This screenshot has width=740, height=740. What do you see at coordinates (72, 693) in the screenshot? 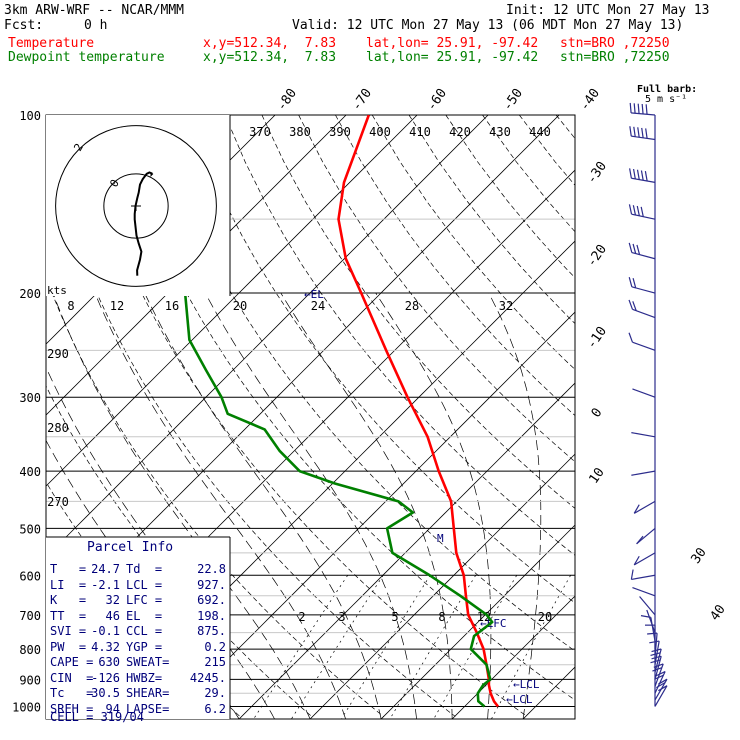
I see `parcel-row-label: Tc =` at bounding box center [72, 693].